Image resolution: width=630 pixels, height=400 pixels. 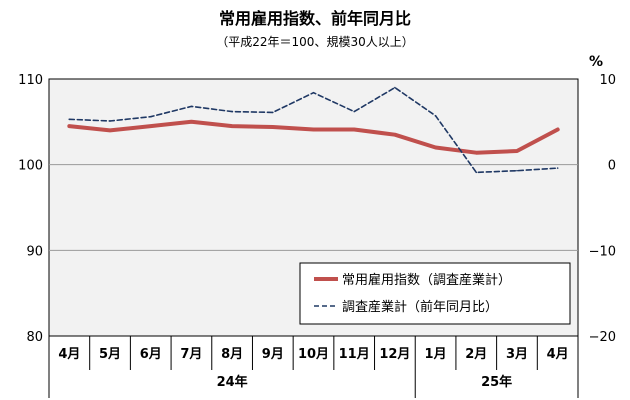 I want to click on x-tick-label: 12月, so click(x=394, y=354).